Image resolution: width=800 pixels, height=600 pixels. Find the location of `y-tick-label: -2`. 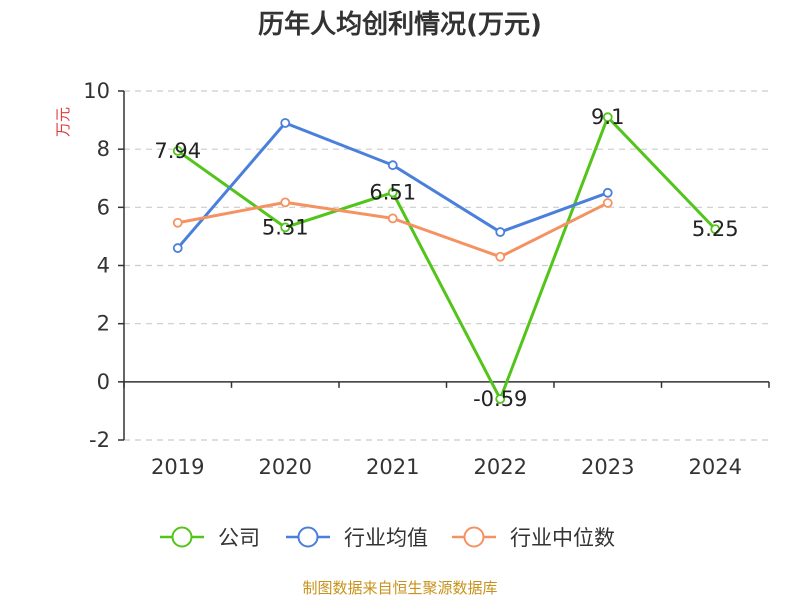

y-tick-label: -2 is located at coordinates (99, 440).